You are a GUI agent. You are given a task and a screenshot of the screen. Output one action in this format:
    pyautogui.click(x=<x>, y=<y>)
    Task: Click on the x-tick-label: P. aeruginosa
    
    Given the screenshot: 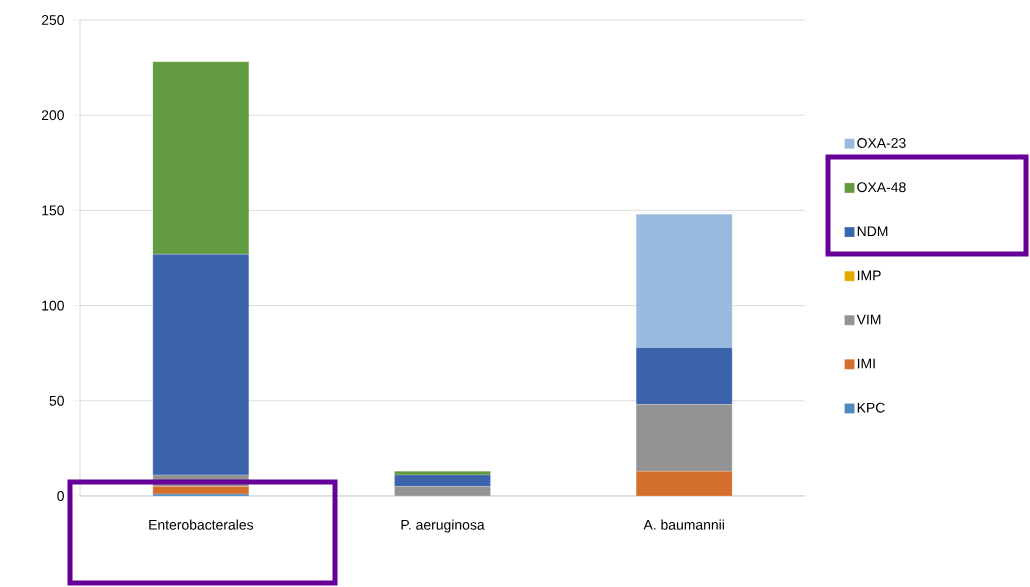 What is the action you would take?
    pyautogui.click(x=443, y=526)
    